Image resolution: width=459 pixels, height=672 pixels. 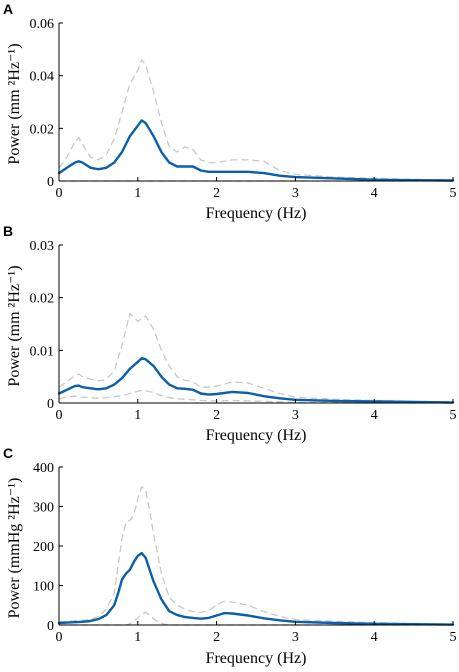 What do you see at coordinates (14, 325) in the screenshot?
I see `y-axis-label-b: Power (mm ²Hz⁻¹)` at bounding box center [14, 325].